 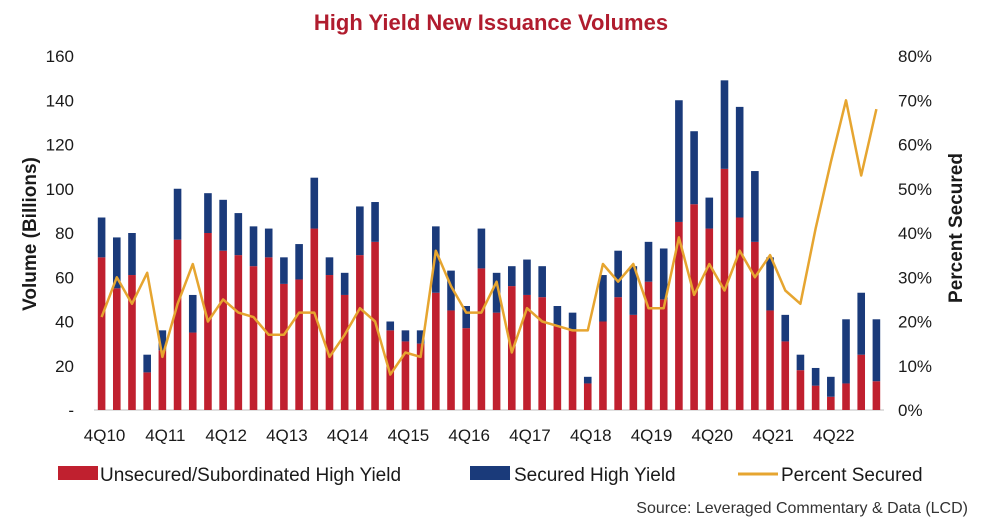 I want to click on left-axis-ticks: - 20 40 60 80 100 120 140 160, so click(x=60, y=233).